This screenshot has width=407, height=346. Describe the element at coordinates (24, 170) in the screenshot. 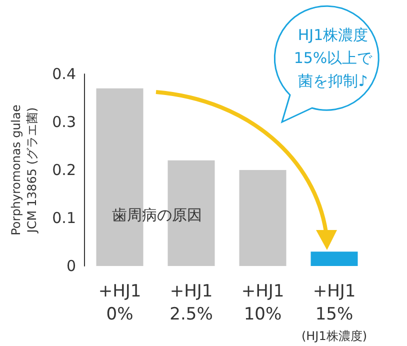

I see `y-axis-title: Porphyromonas gulae JCM 13865 (グラエ菌)` at that location.